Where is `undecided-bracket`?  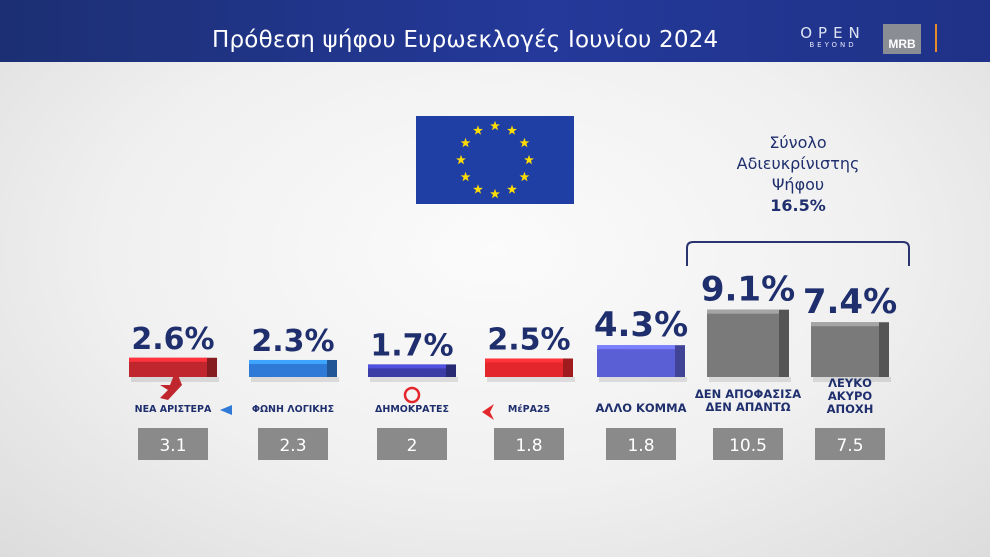
undecided-bracket is located at coordinates (798, 253).